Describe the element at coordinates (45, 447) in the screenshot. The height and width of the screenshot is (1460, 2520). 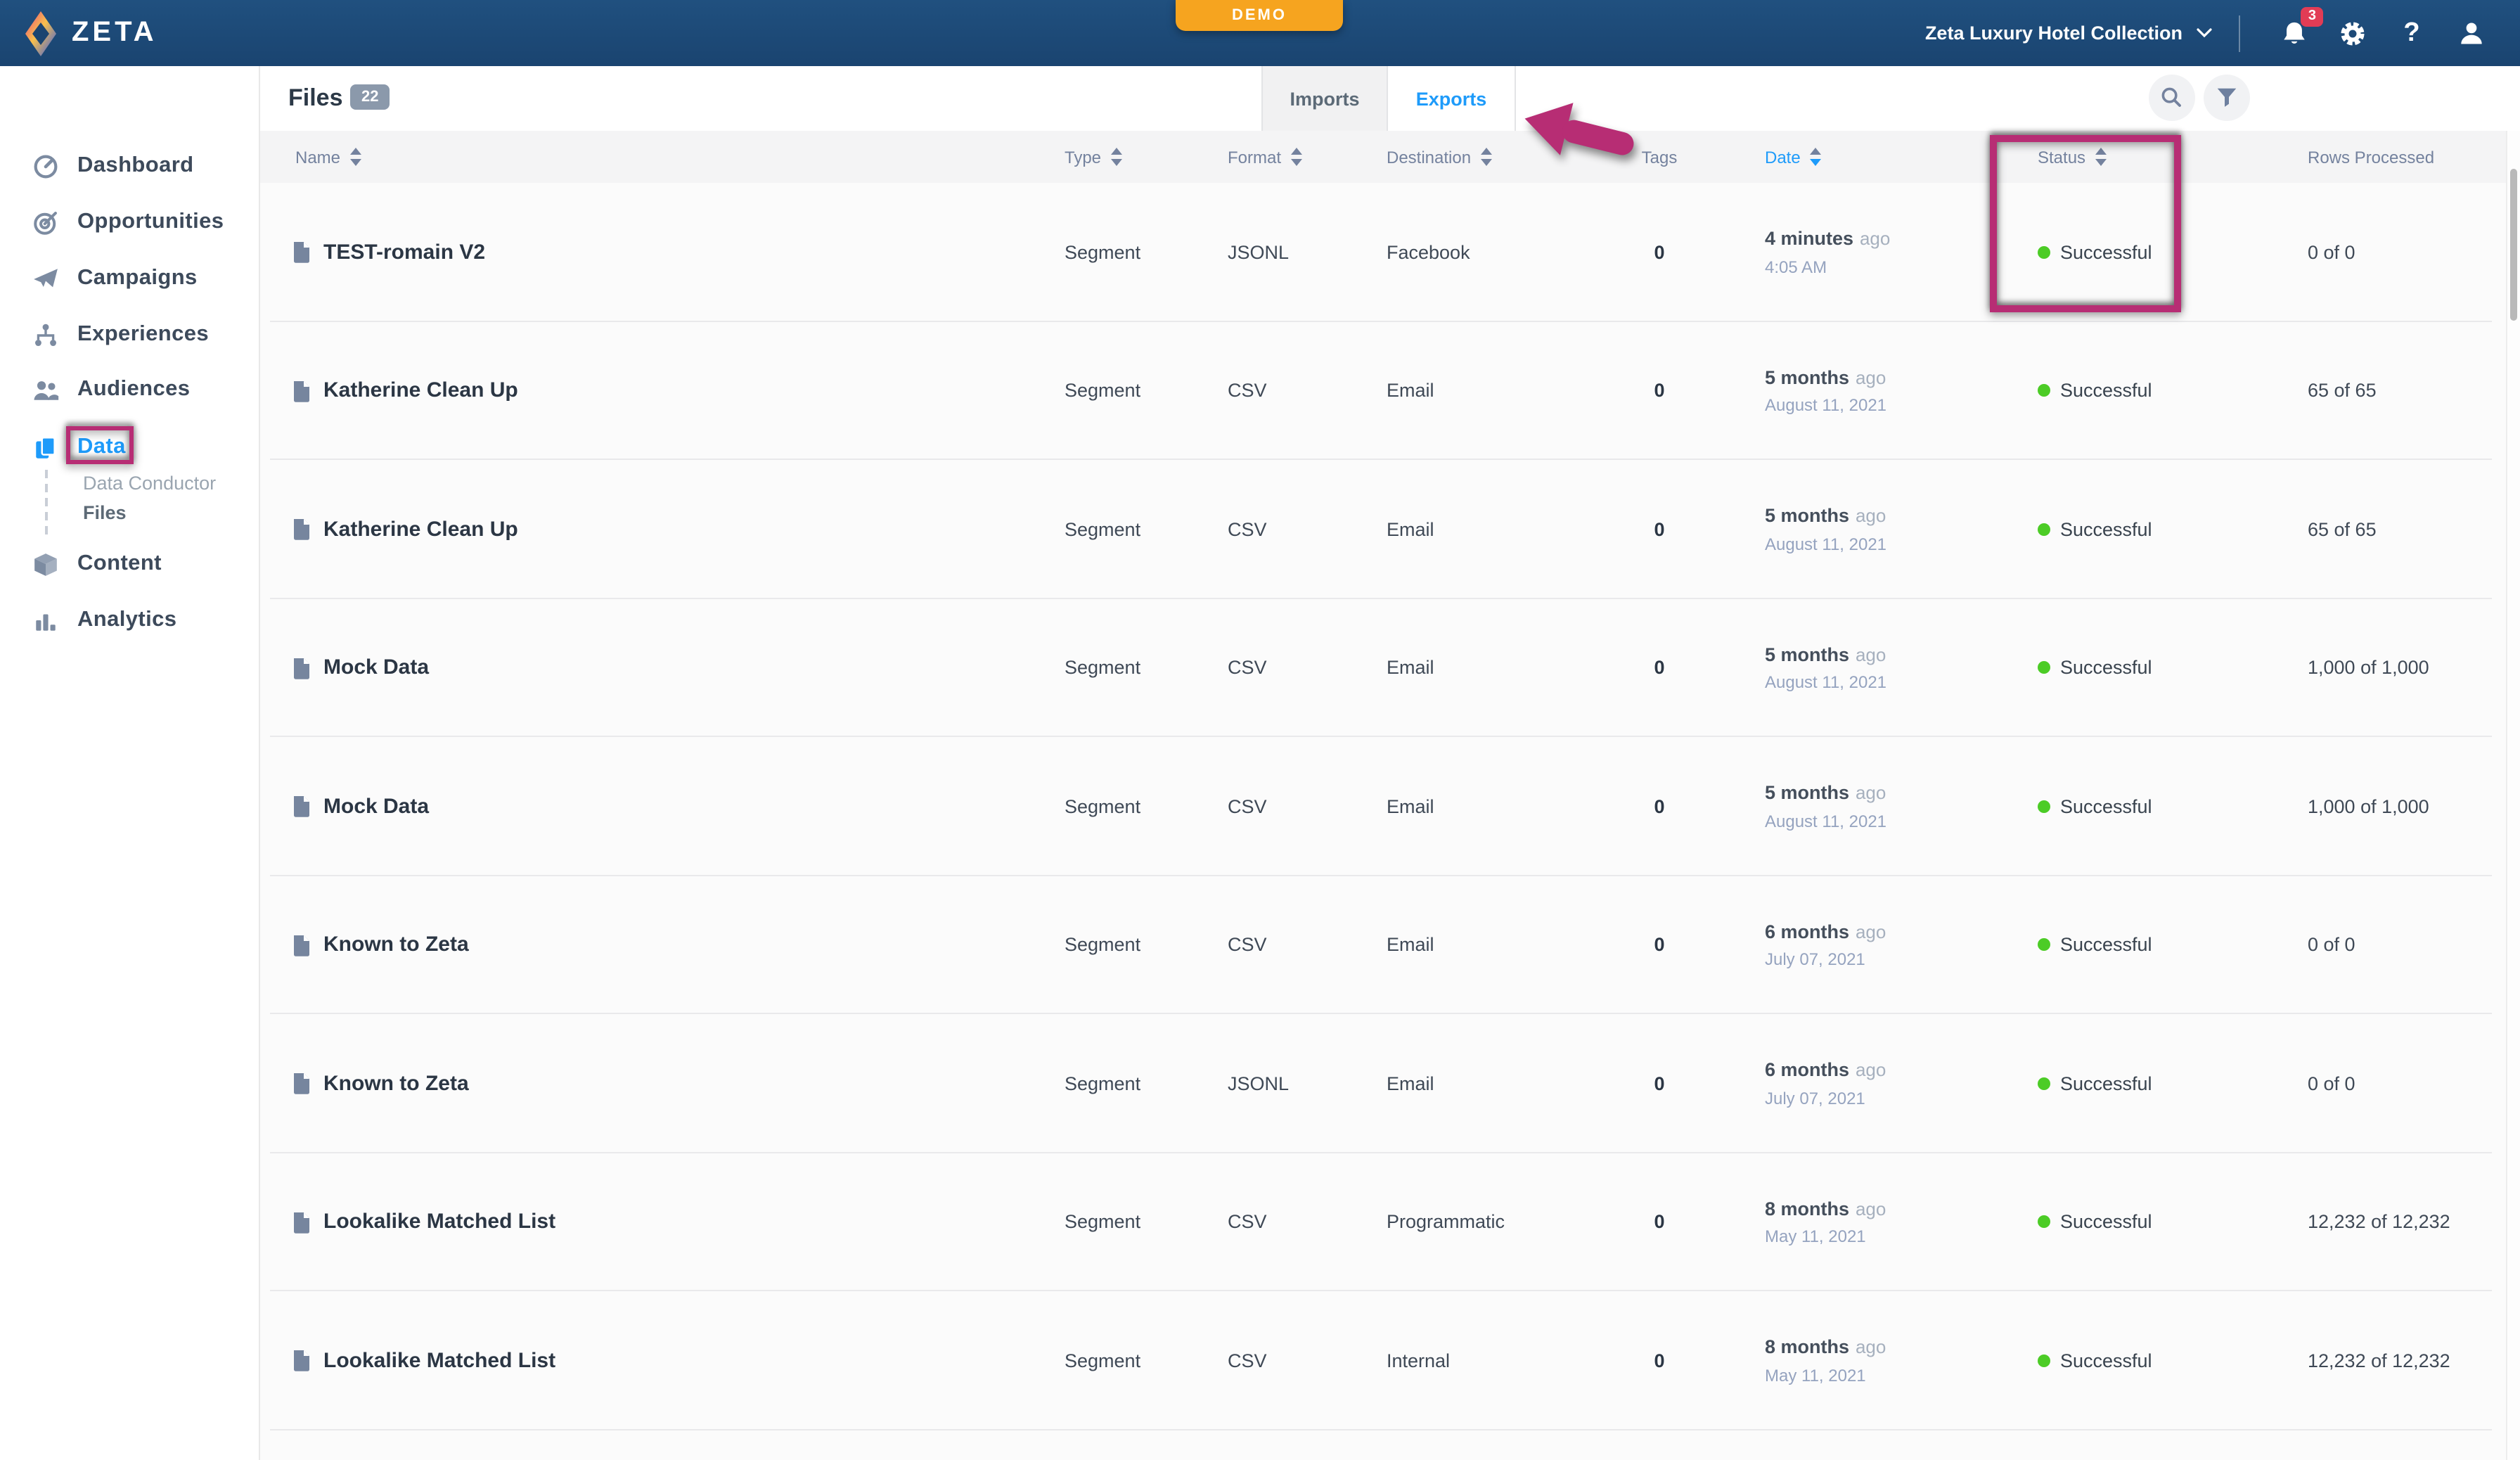
I see `stacked-files-icon` at that location.